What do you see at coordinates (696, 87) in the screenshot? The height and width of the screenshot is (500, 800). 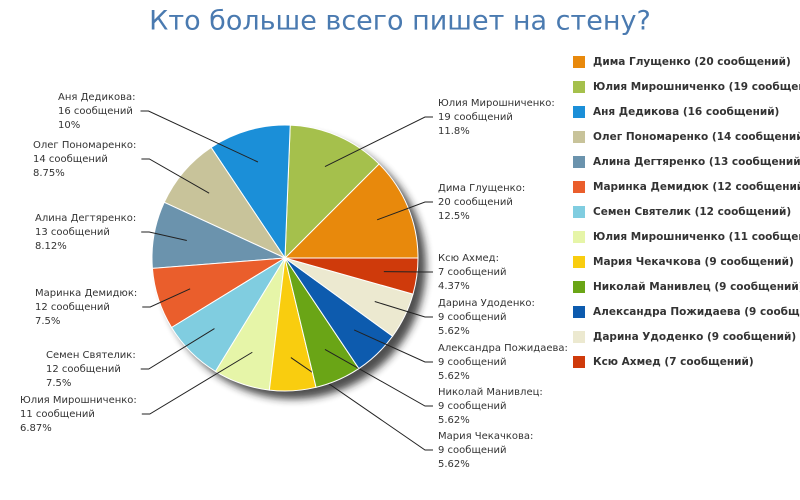 I see `legend-label: Юлия Мирошниченко (19 сообщений)` at bounding box center [696, 87].